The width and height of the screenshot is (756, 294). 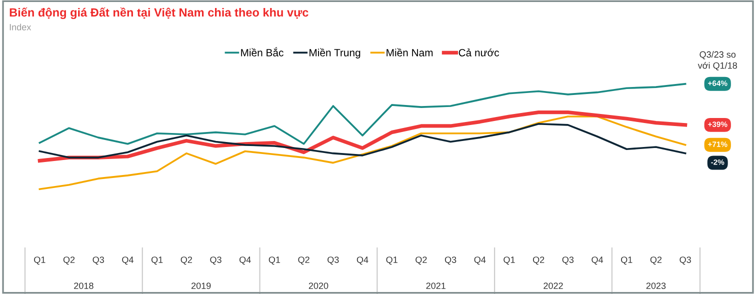 I want to click on legend-label: Miền Bắc, so click(x=262, y=51).